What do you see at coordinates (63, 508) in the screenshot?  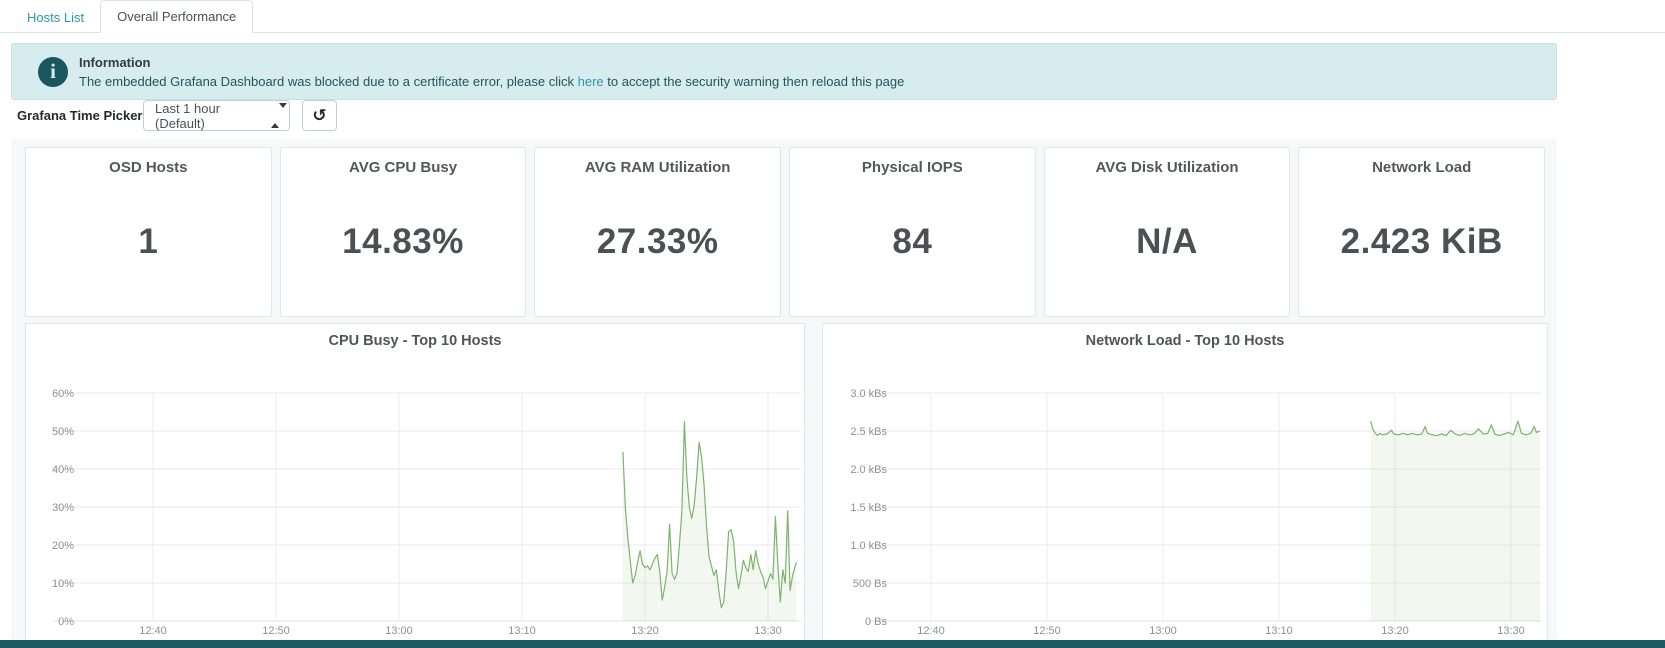 I see `svg-text: 30%` at bounding box center [63, 508].